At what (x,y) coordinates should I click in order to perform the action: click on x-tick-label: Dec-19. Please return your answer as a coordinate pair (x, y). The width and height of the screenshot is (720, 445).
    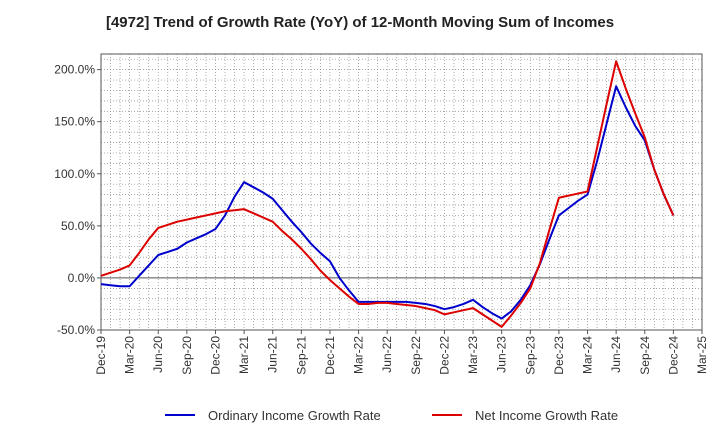
    Looking at the image, I should click on (101, 355).